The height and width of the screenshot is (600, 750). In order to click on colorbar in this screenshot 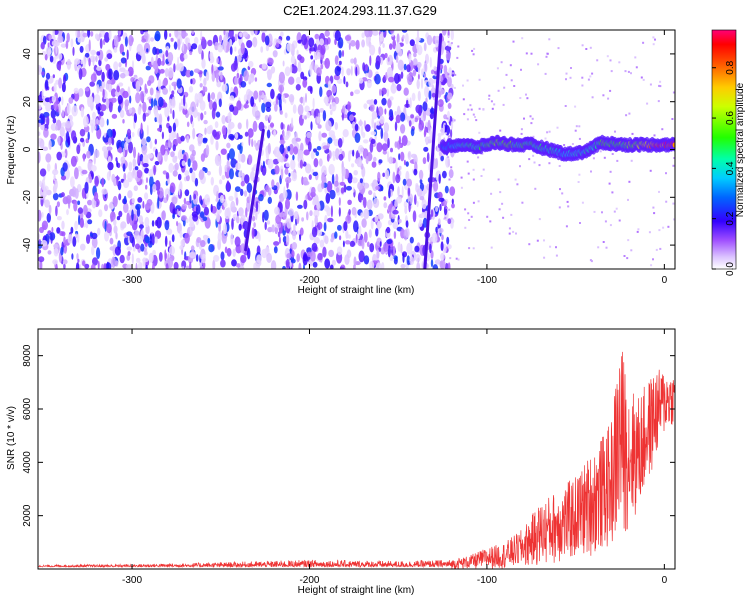, I will do `click(724, 149)`.